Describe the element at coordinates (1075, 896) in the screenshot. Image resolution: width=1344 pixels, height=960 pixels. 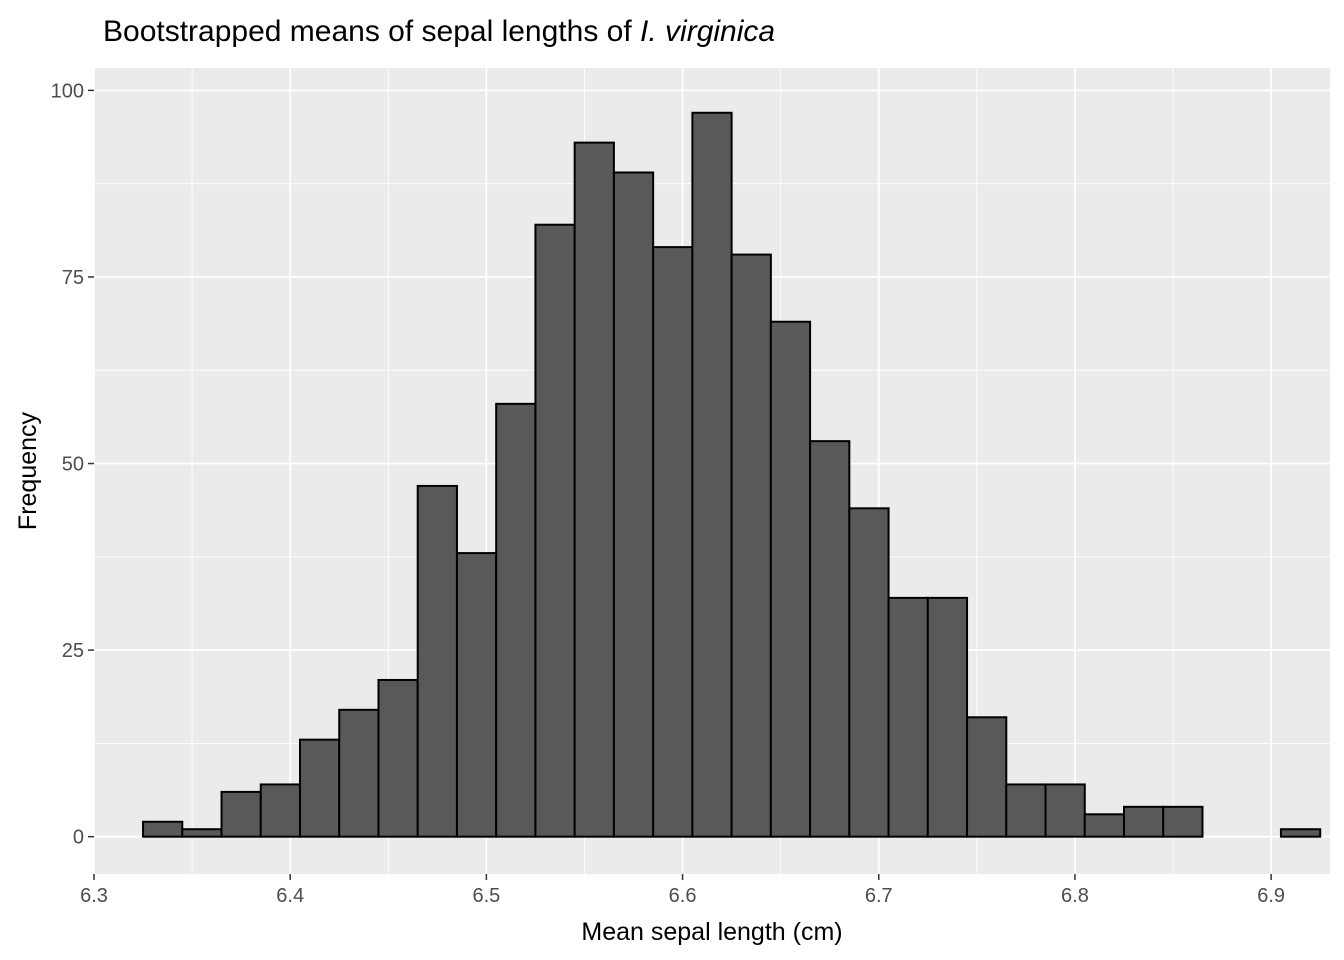
I see `x-tick-label: 6.8` at that location.